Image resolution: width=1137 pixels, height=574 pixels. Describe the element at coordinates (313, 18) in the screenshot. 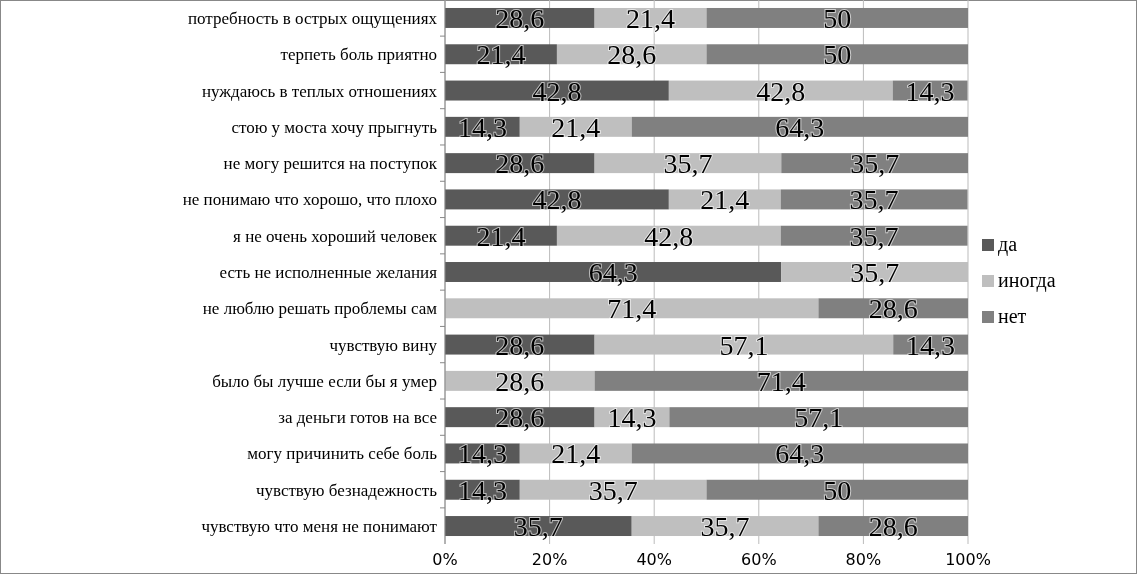

I see `y-tick-label: потребность в острых ощущениях` at that location.